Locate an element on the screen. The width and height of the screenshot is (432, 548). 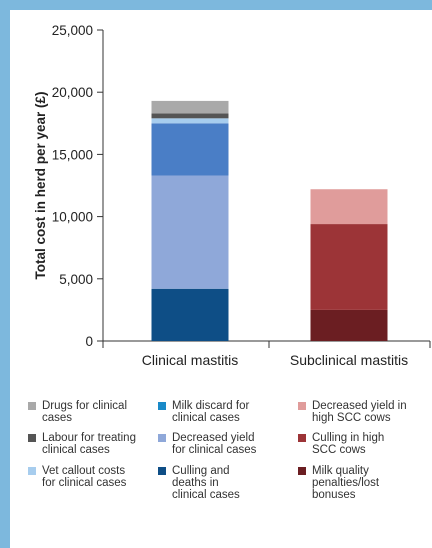
x-category-label: Subclinical mastitis is located at coordinates (349, 360).